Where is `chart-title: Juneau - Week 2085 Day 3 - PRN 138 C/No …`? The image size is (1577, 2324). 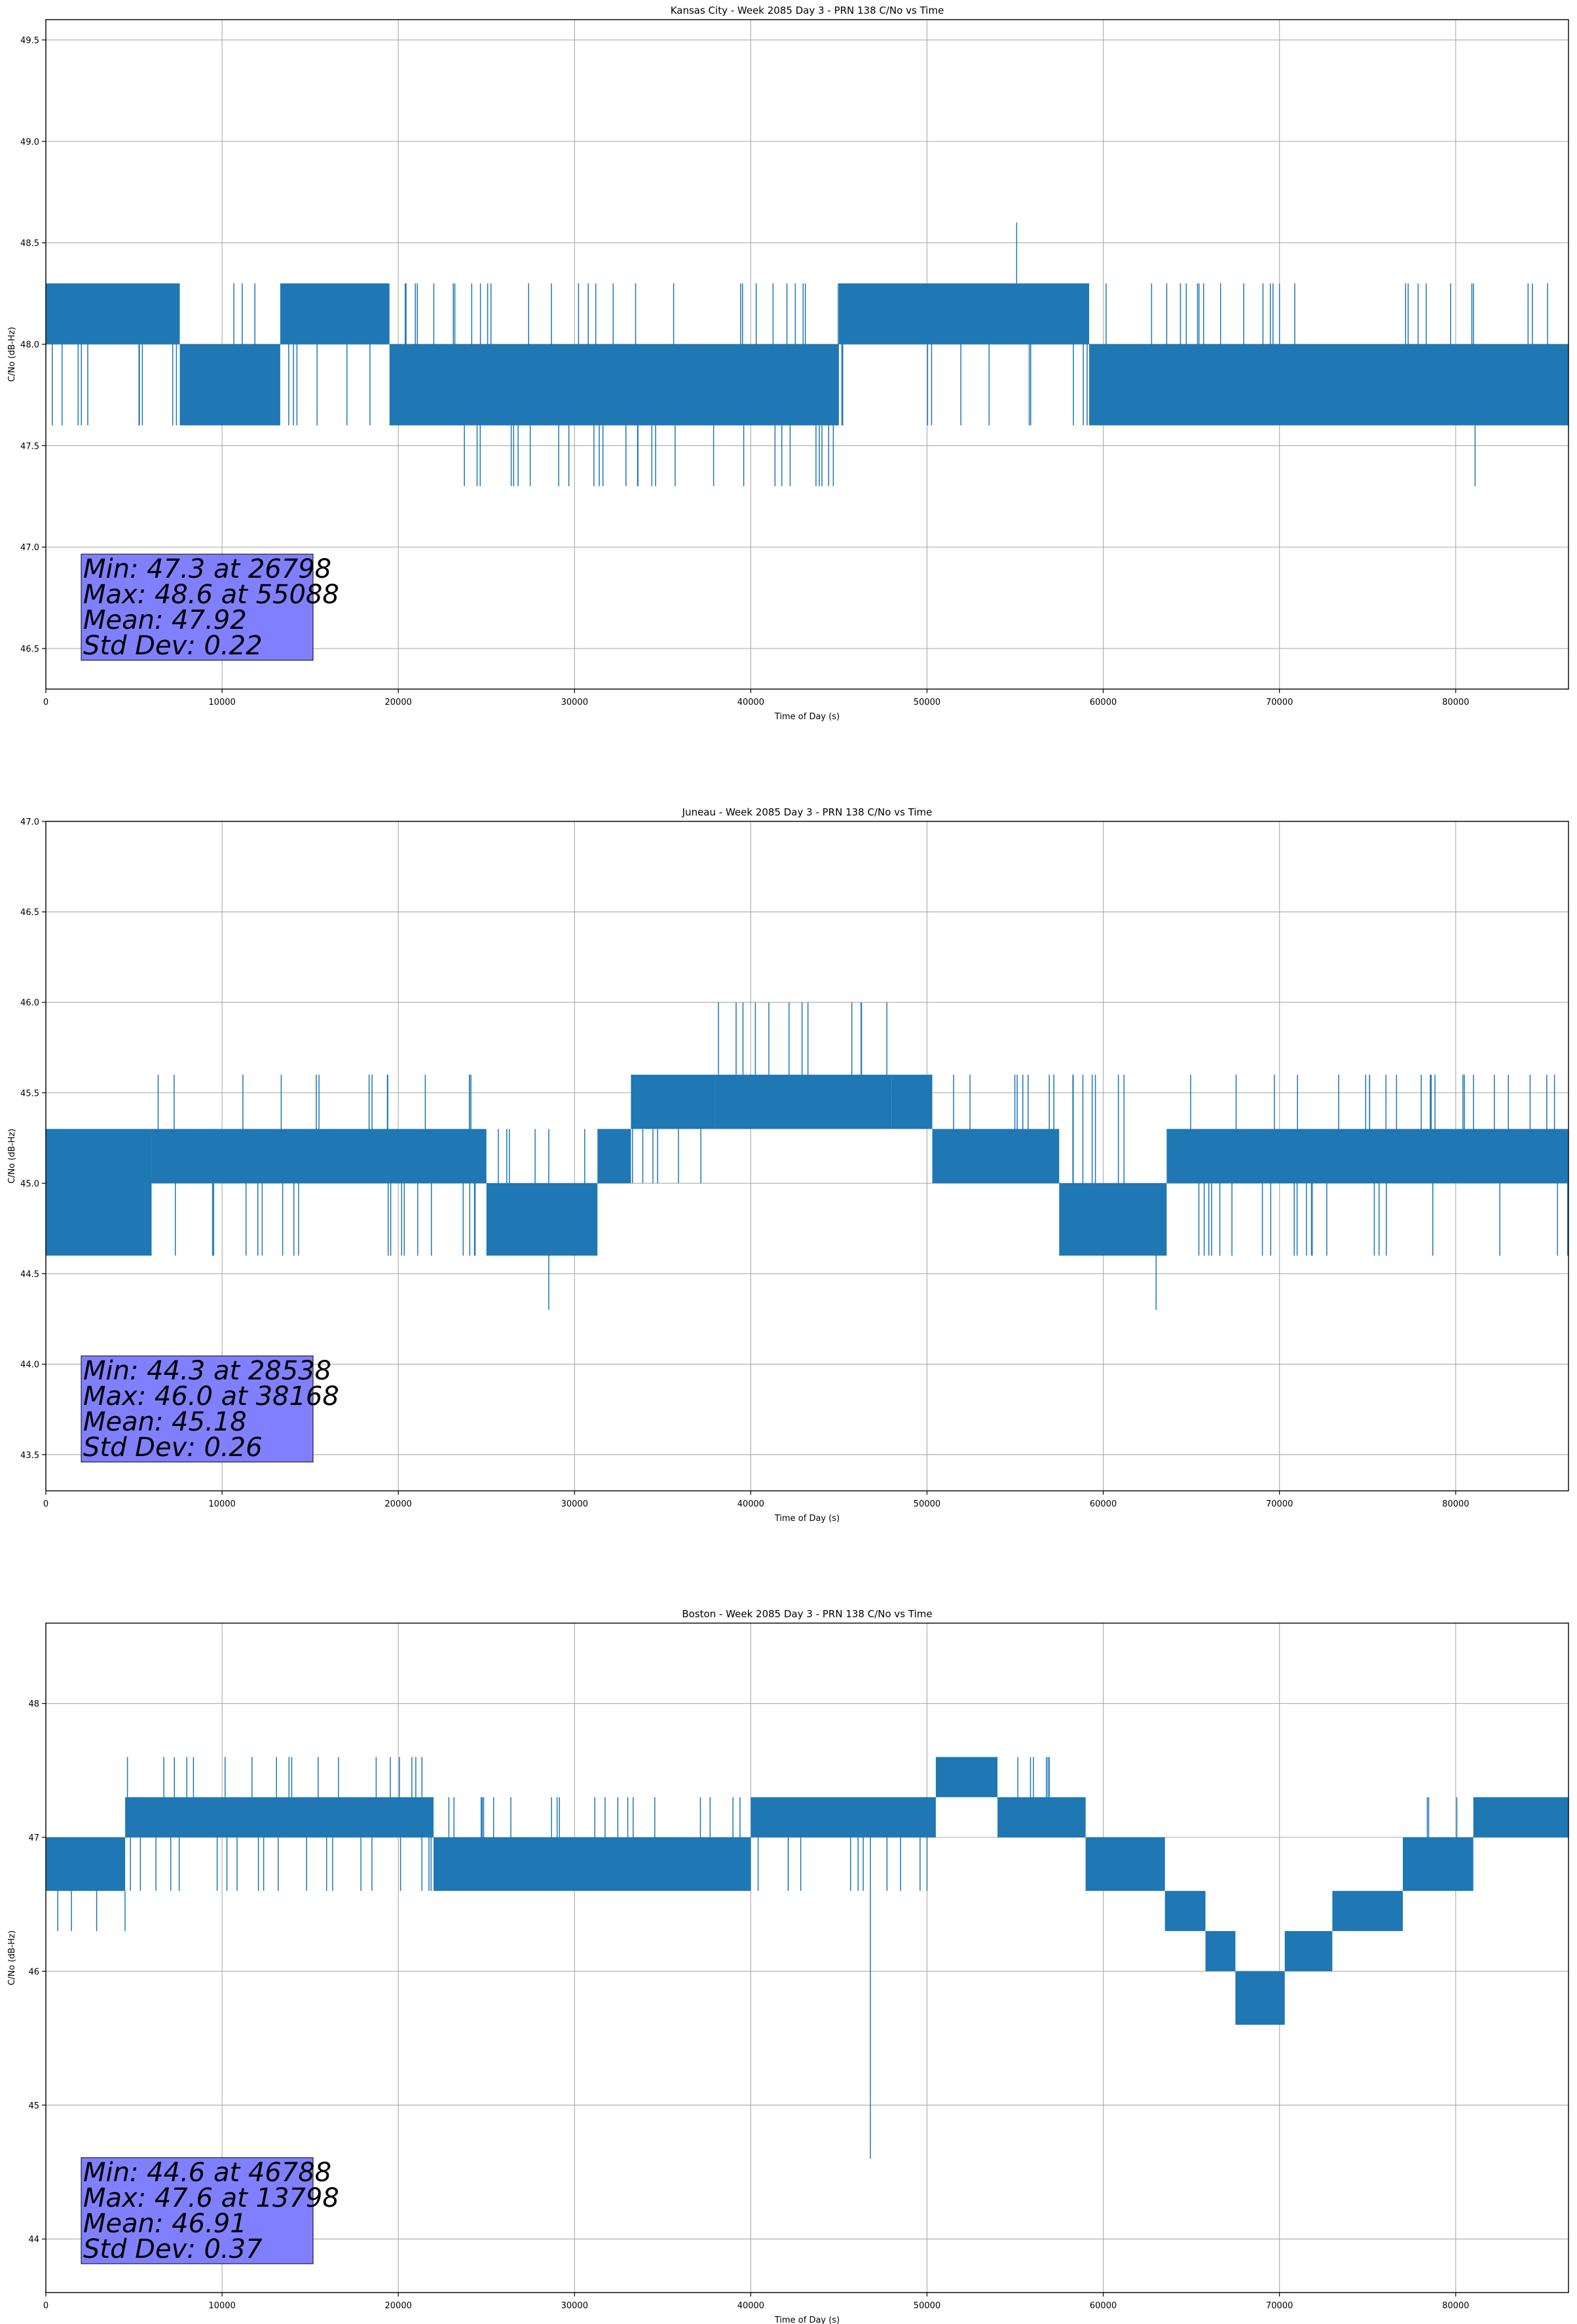 chart-title: Juneau - Week 2085 Day 3 - PRN 138 C/No … is located at coordinates (807, 812).